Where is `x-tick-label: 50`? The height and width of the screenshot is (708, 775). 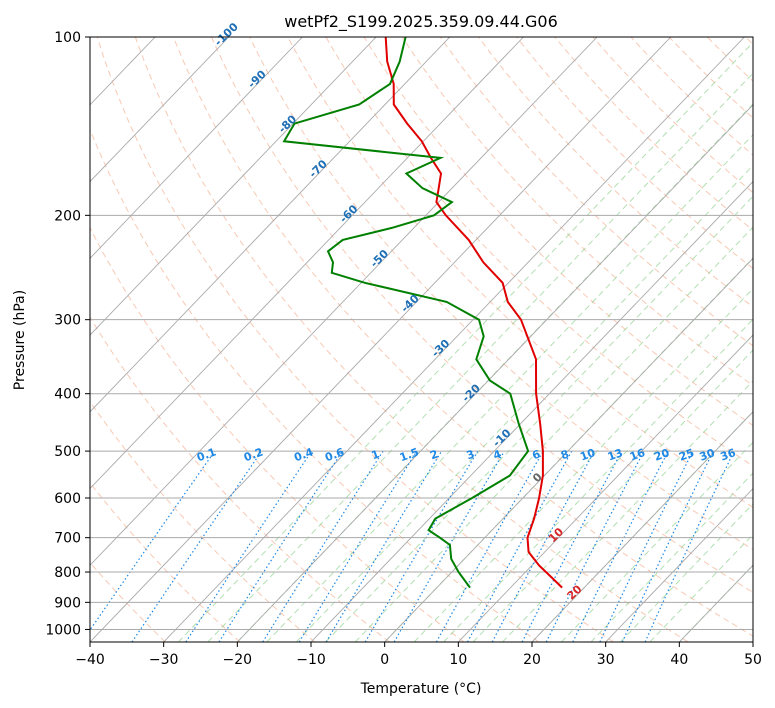
x-tick-label: 50 is located at coordinates (753, 660).